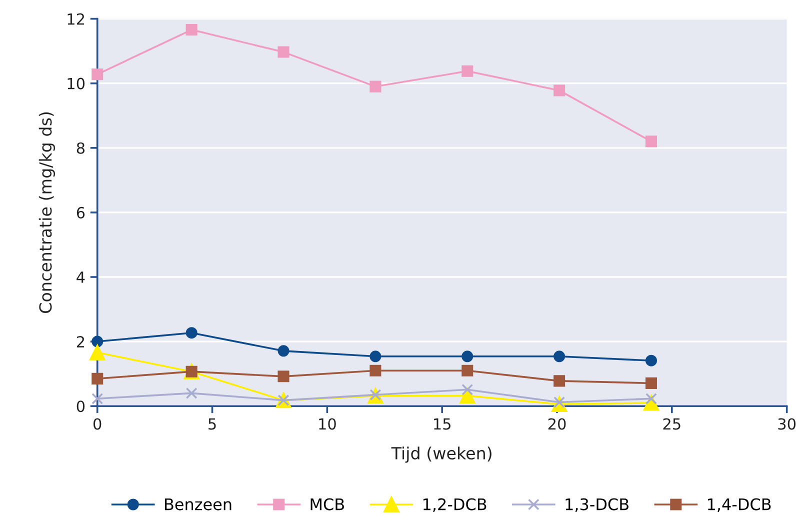 This screenshot has height=522, width=798. What do you see at coordinates (787, 424) in the screenshot?
I see `x-tick-label: 30` at bounding box center [787, 424].